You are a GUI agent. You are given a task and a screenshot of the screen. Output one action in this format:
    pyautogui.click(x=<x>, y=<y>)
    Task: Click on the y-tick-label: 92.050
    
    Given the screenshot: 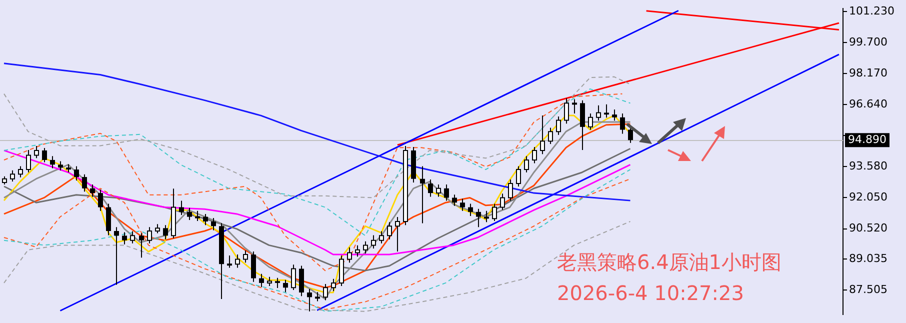 What is the action you would take?
    pyautogui.click(x=868, y=197)
    